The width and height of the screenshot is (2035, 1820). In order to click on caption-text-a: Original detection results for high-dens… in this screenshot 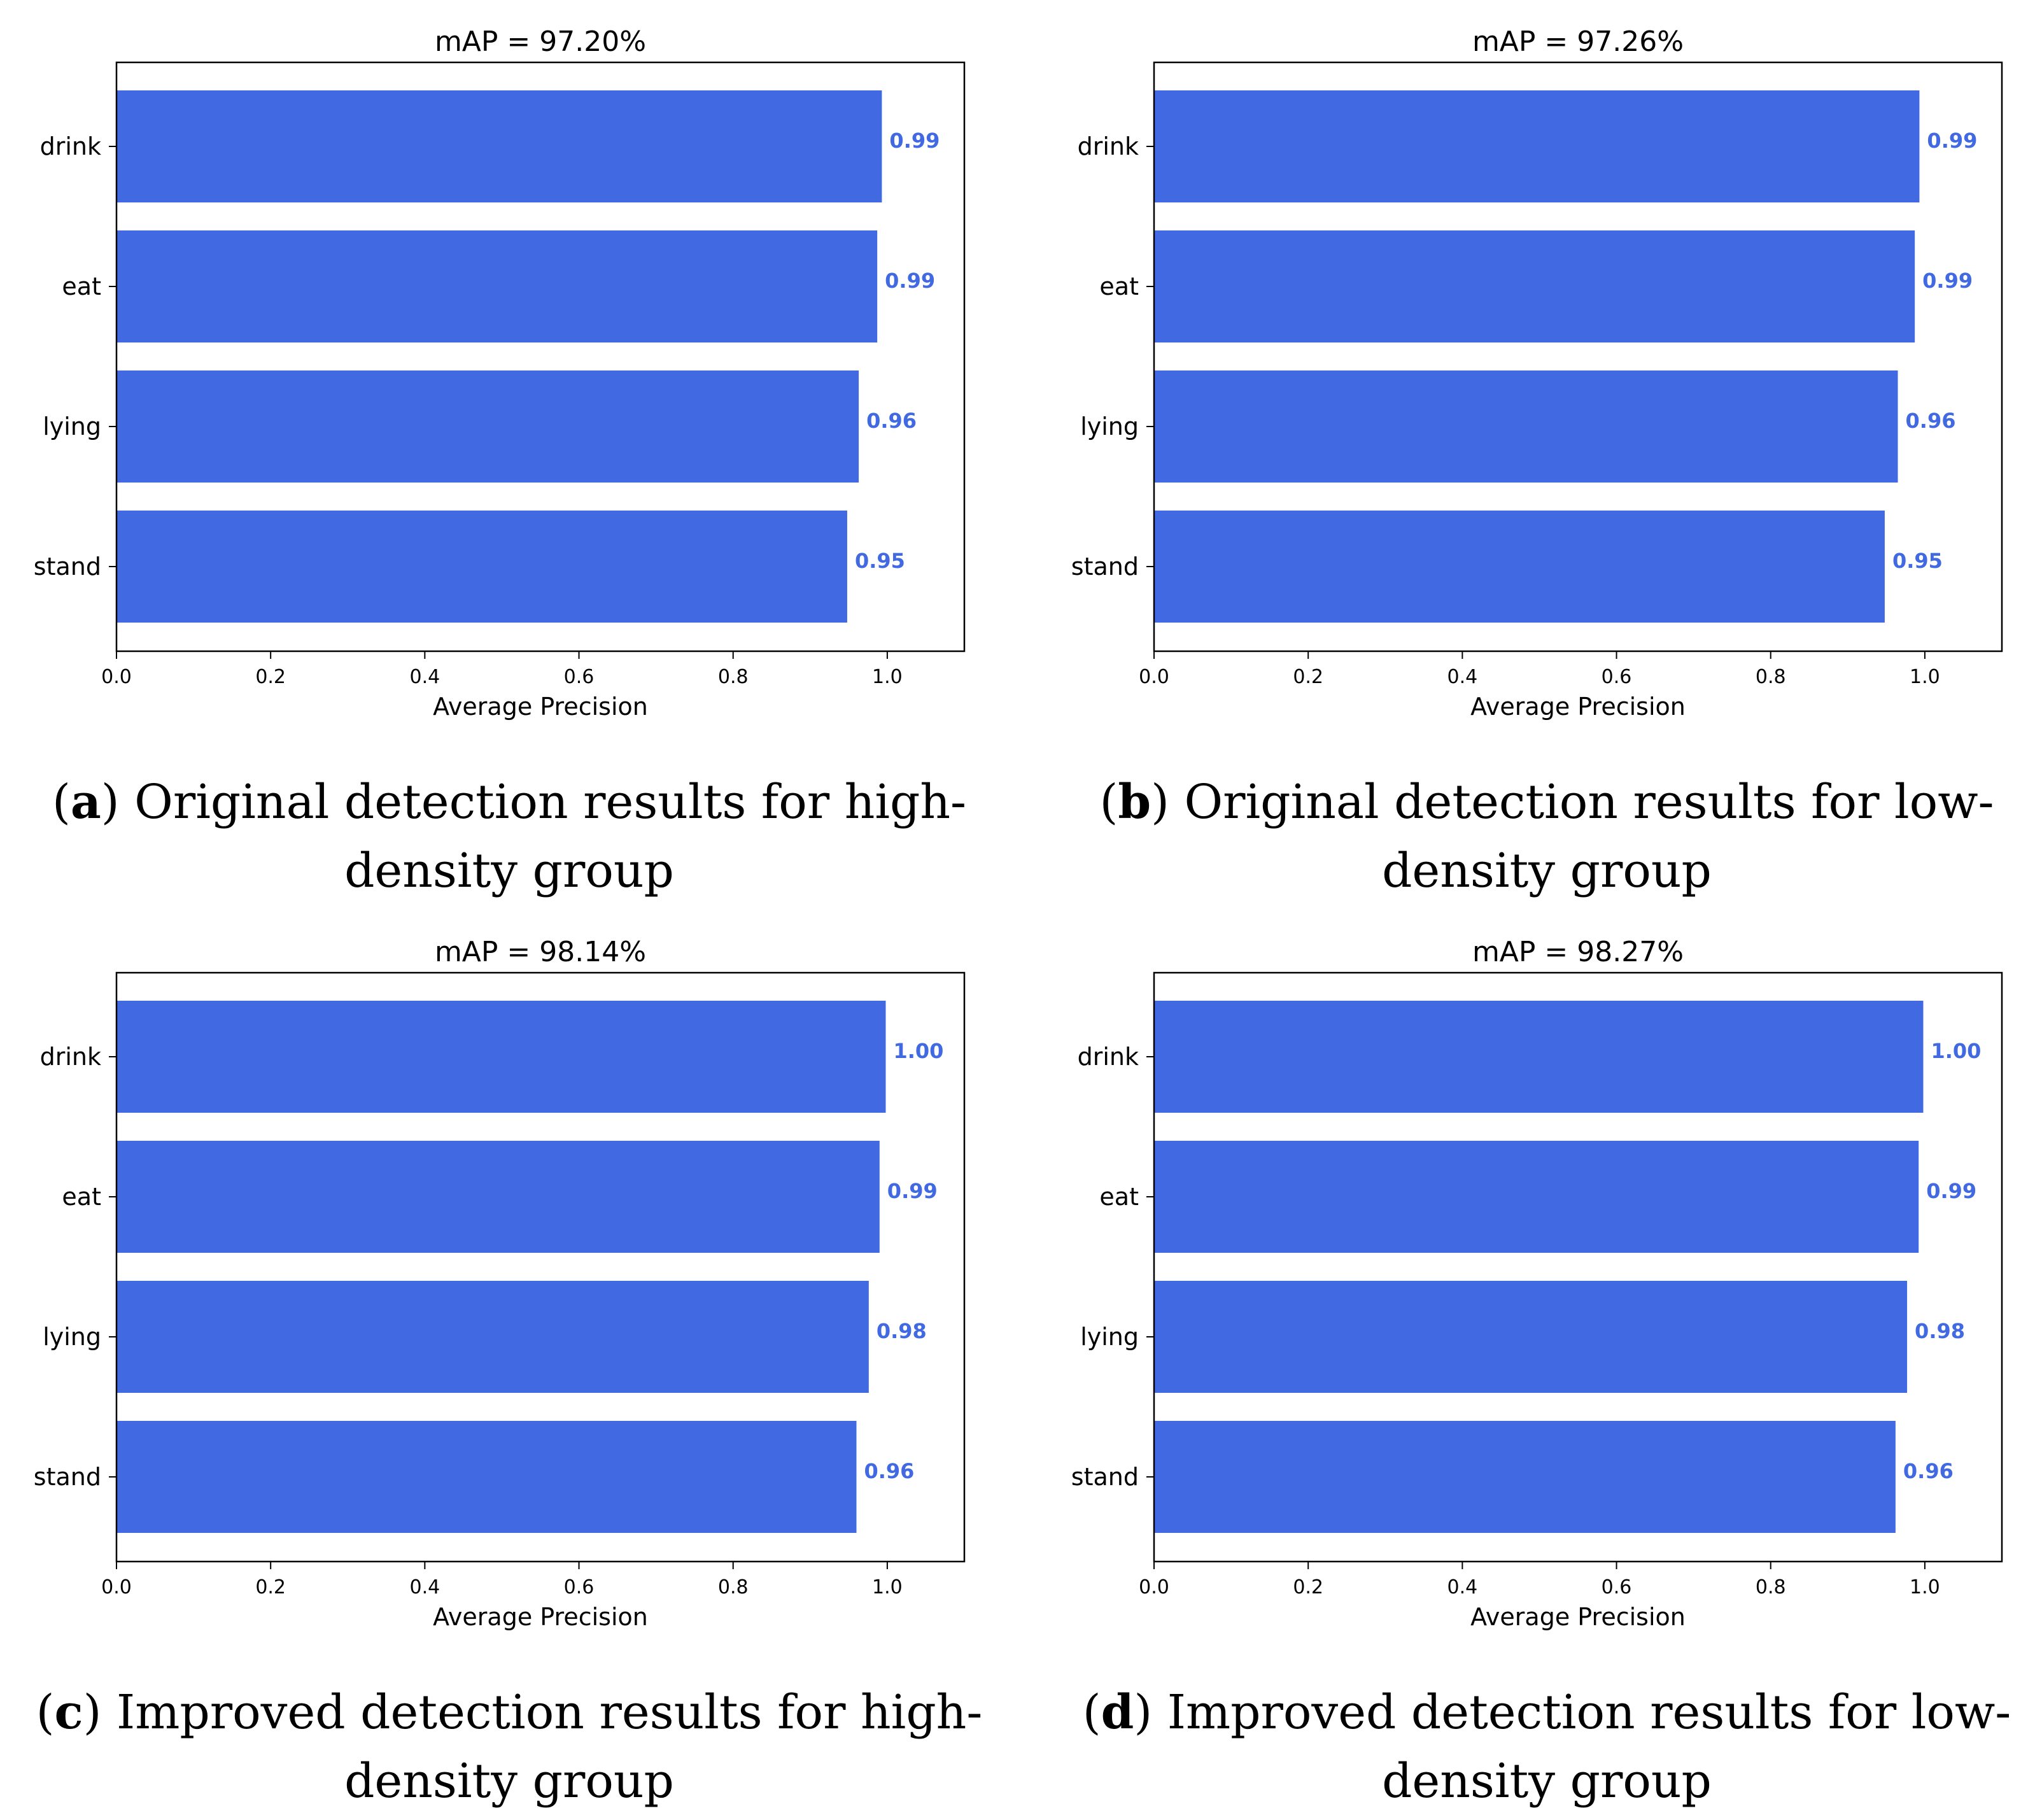, I will do `click(551, 836)`.